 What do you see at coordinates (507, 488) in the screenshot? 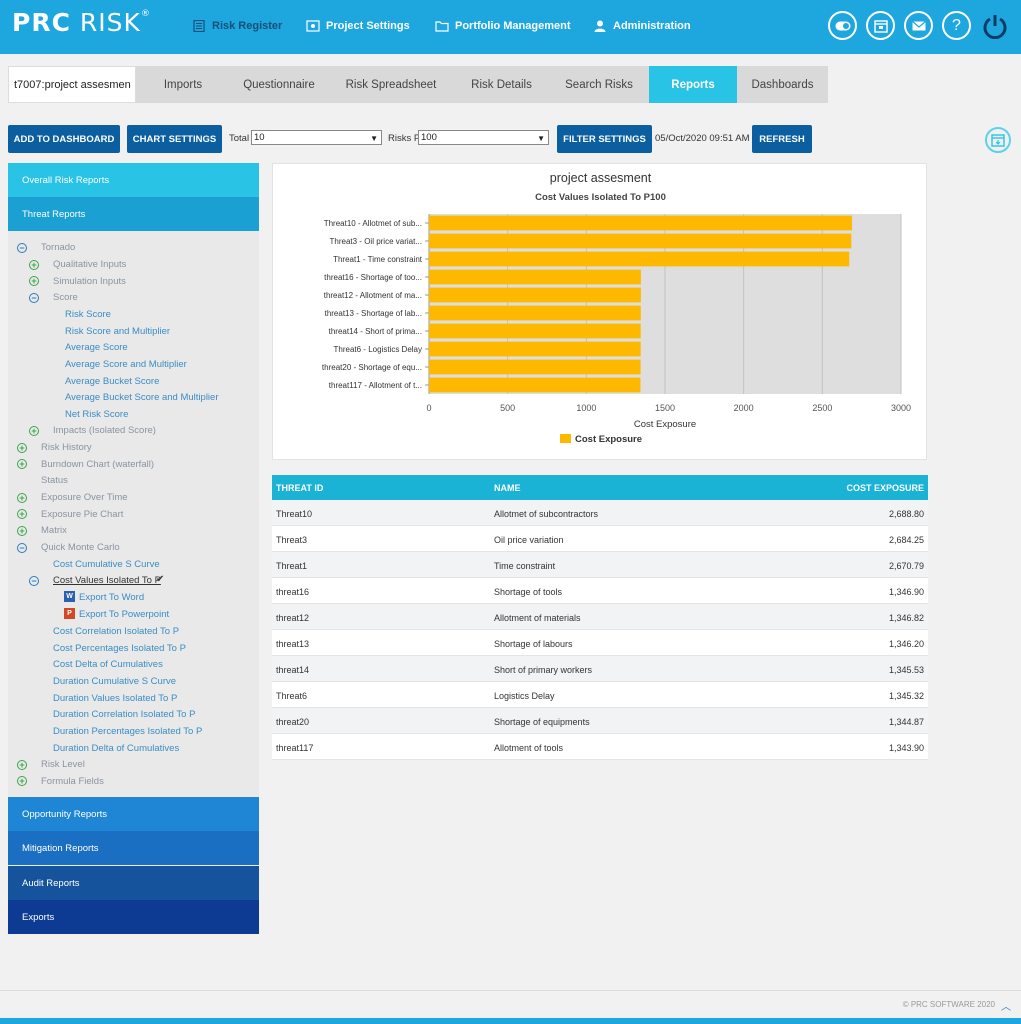
I see `header-name: NAME` at bounding box center [507, 488].